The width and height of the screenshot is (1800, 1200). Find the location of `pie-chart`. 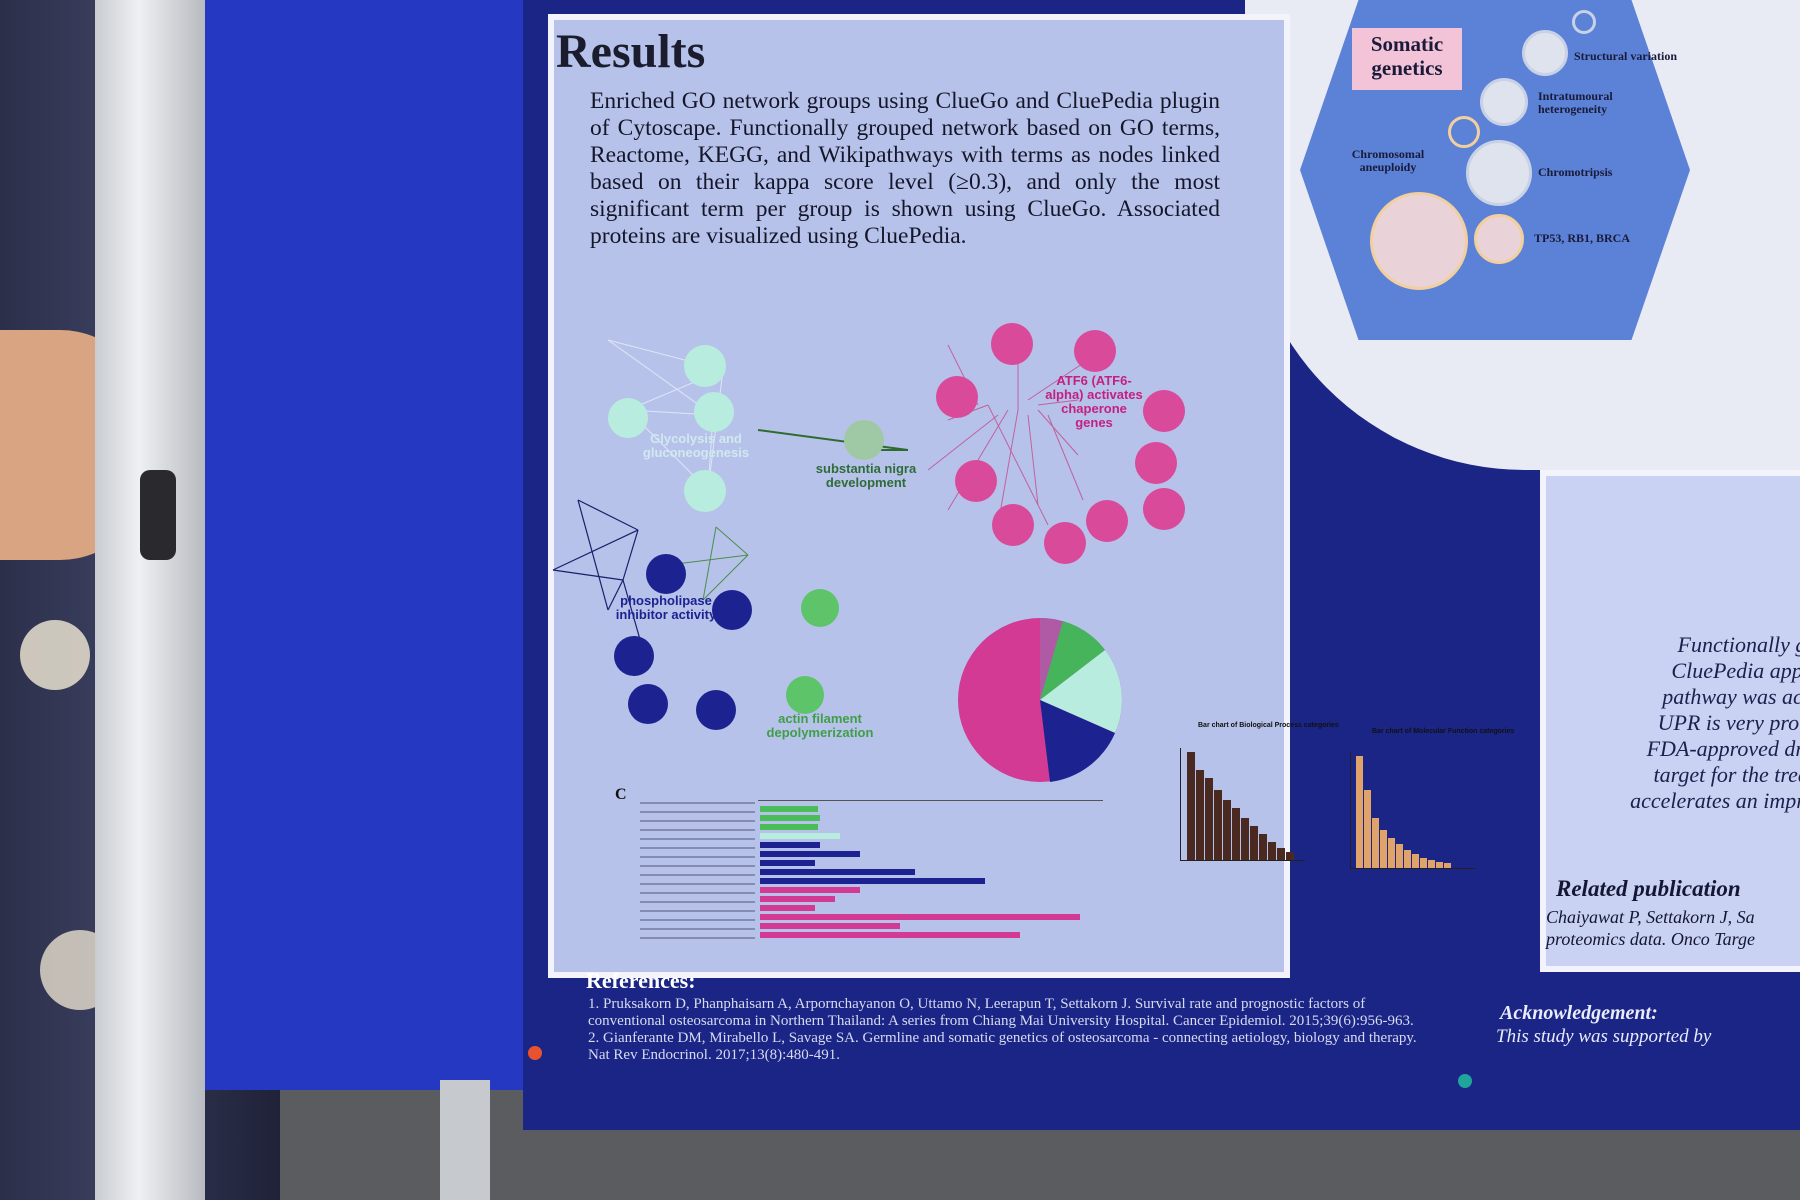

pie-chart is located at coordinates (1040, 700).